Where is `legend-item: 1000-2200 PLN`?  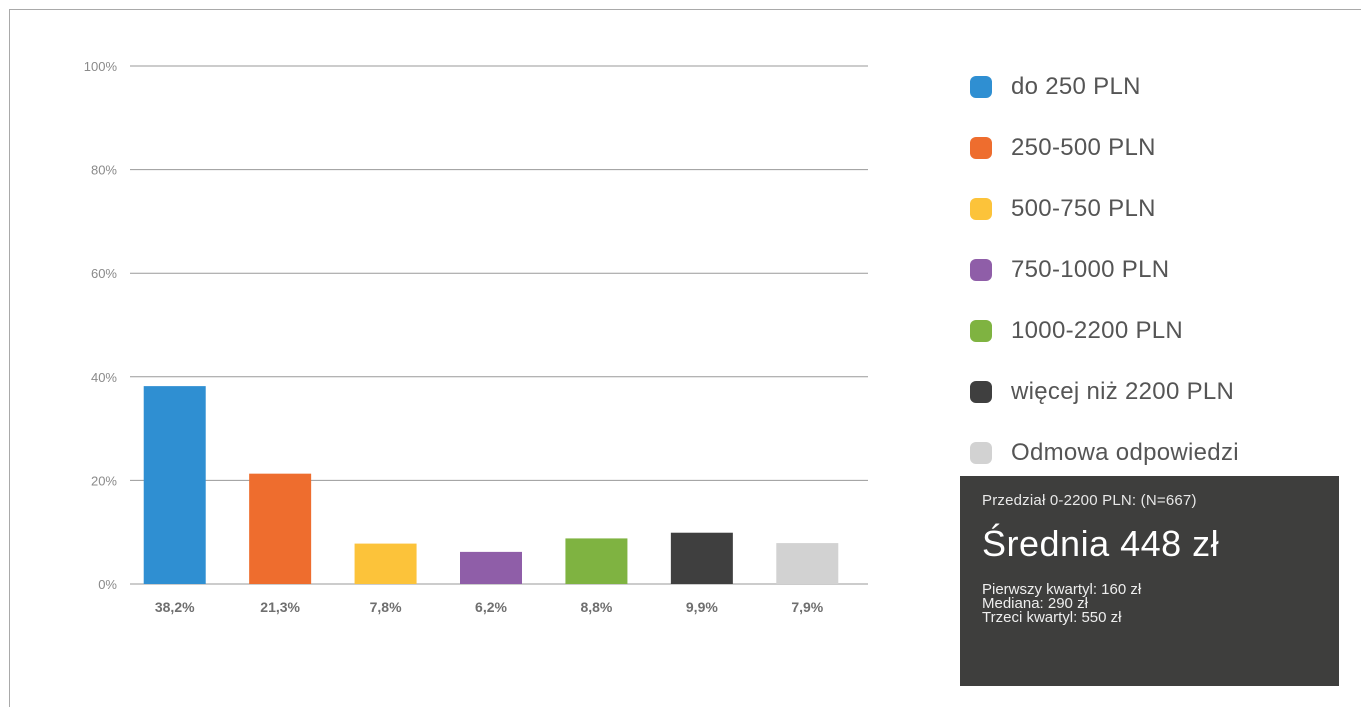 legend-item: 1000-2200 PLN is located at coordinates (1150, 330).